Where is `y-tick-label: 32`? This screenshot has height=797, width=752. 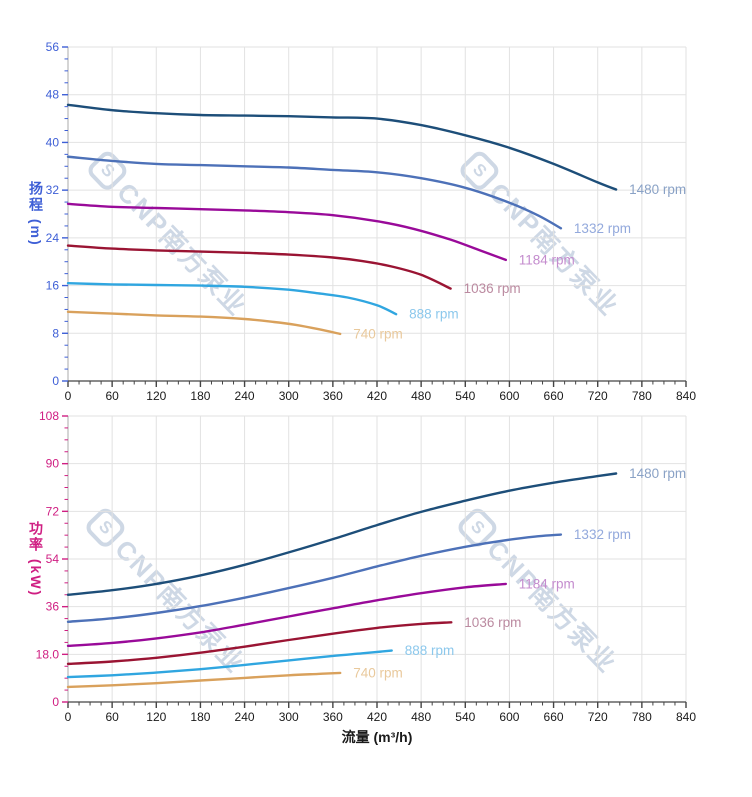 y-tick-label: 32 is located at coordinates (53, 190).